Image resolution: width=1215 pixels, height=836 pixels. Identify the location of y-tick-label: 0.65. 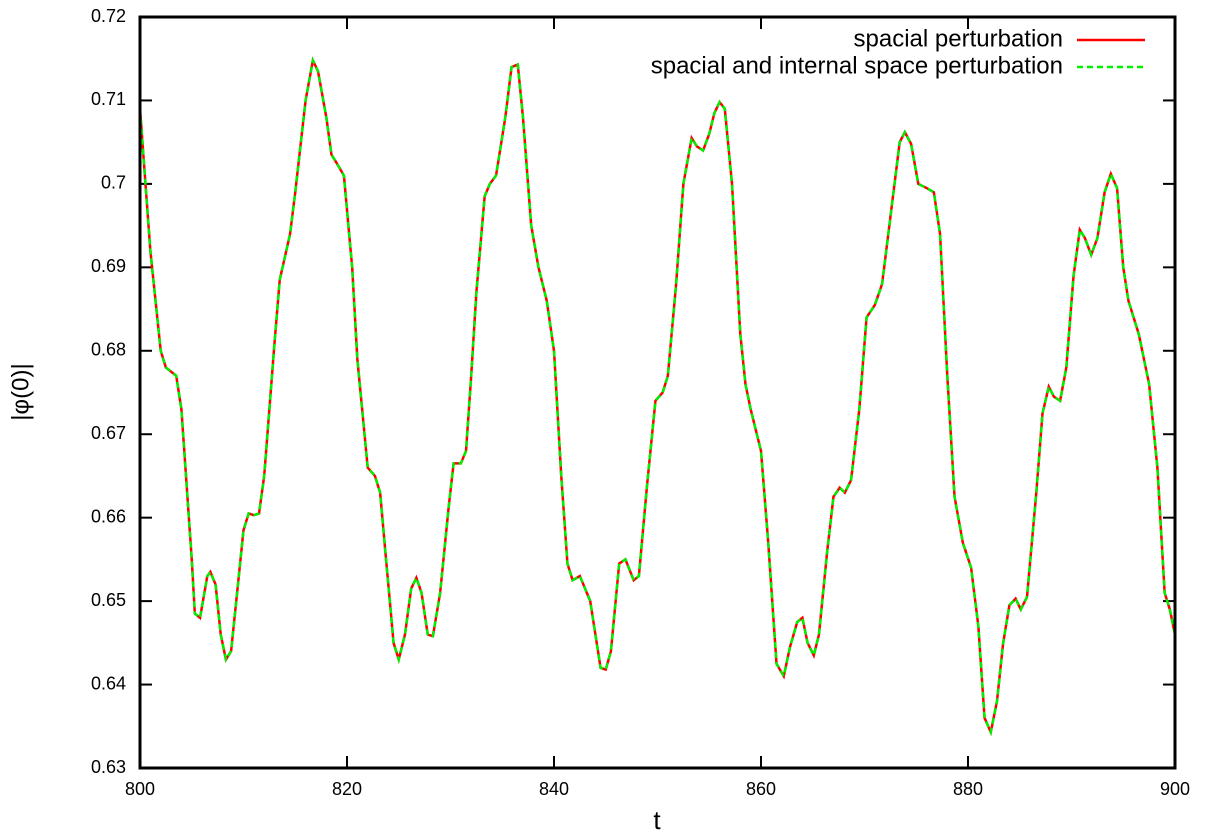
(108, 600).